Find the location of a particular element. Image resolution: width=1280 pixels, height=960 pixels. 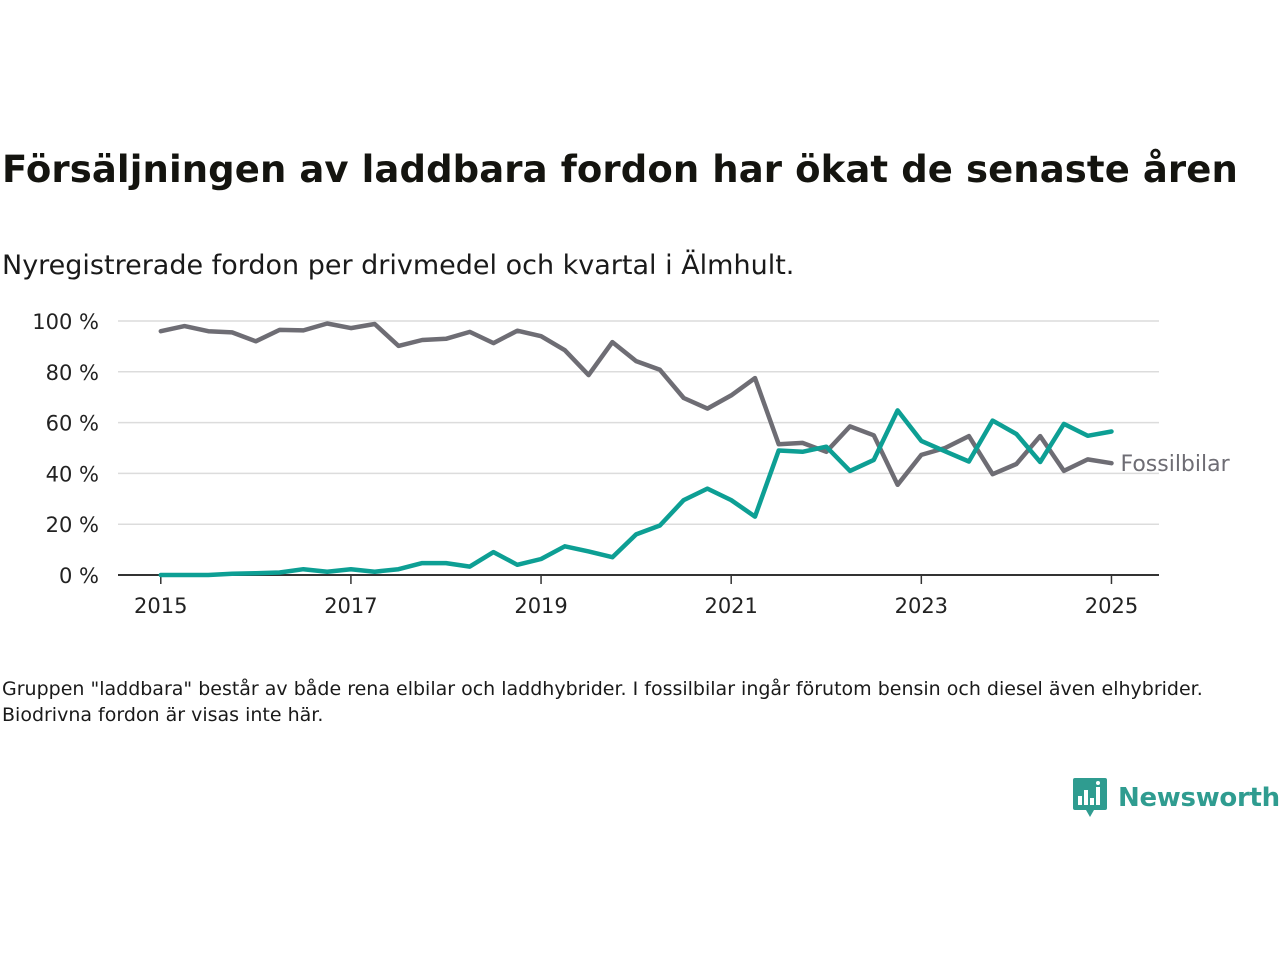

x-tick-label: 2015 is located at coordinates (160, 606).